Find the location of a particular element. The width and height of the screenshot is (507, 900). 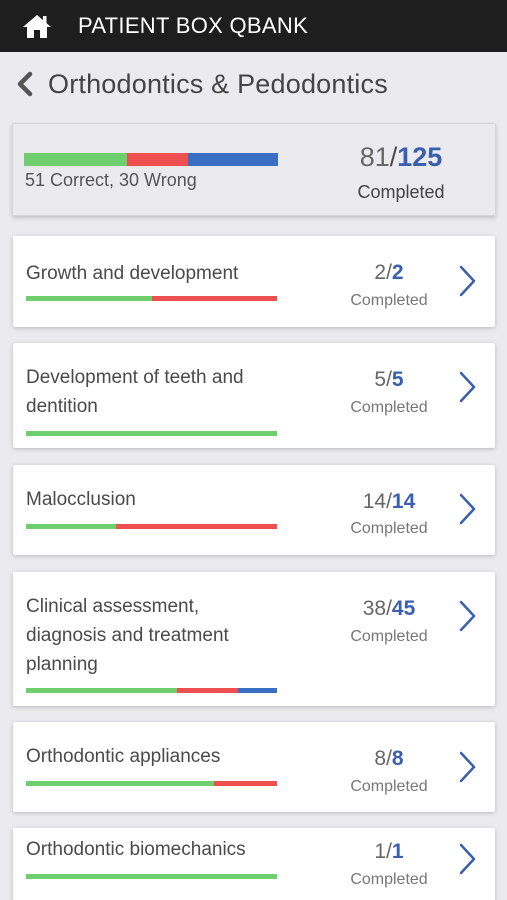

subject-header: Orthodontics & Pedodontics is located at coordinates (253, 84).